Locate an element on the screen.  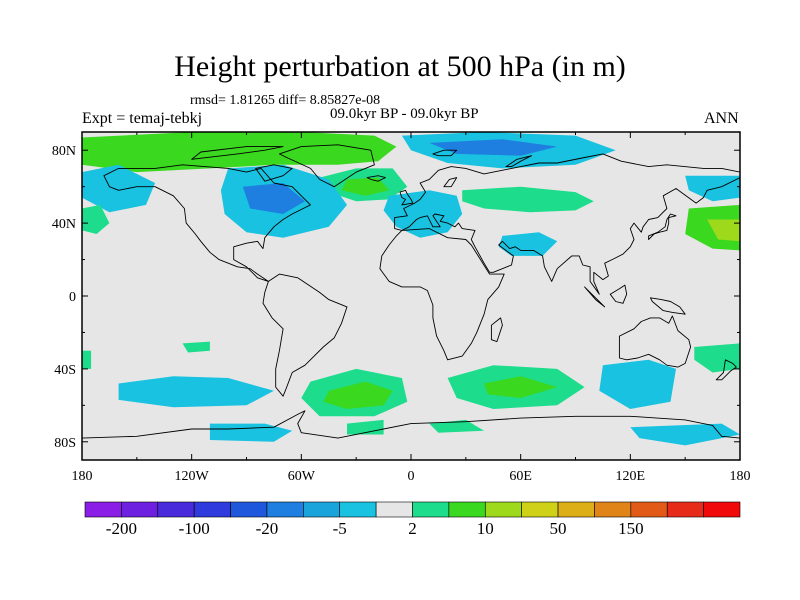
anomaly-region-south-antarctic-positive is located at coordinates (457, 426).